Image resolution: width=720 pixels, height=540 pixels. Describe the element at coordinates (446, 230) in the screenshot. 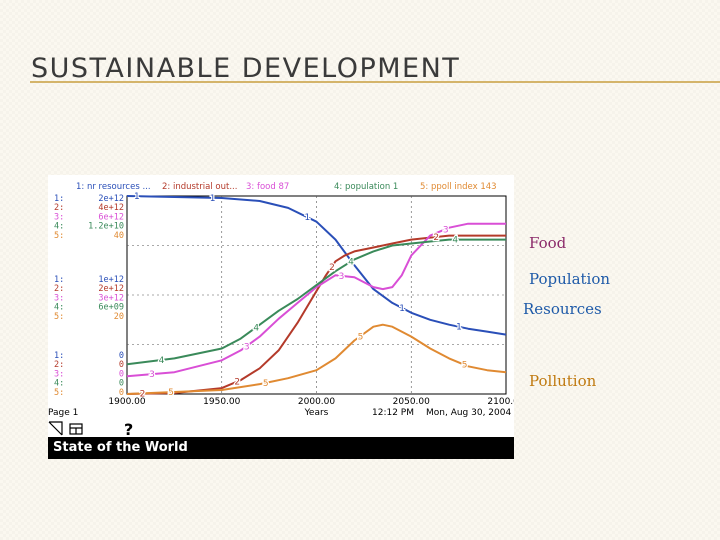

I see `series-3-marker-3: 3` at that location.